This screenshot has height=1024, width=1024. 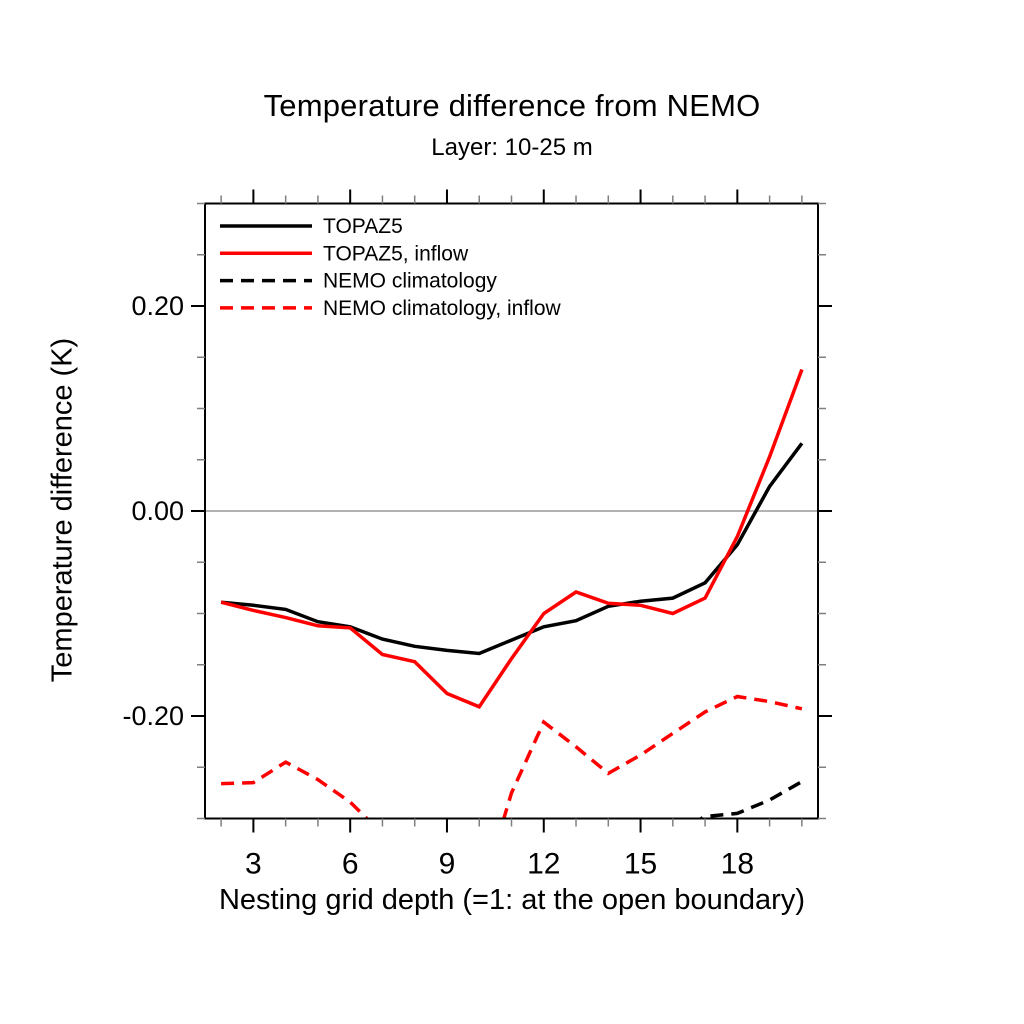 What do you see at coordinates (512, 549) in the screenshot?
I see `series-line-topaz5` at bounding box center [512, 549].